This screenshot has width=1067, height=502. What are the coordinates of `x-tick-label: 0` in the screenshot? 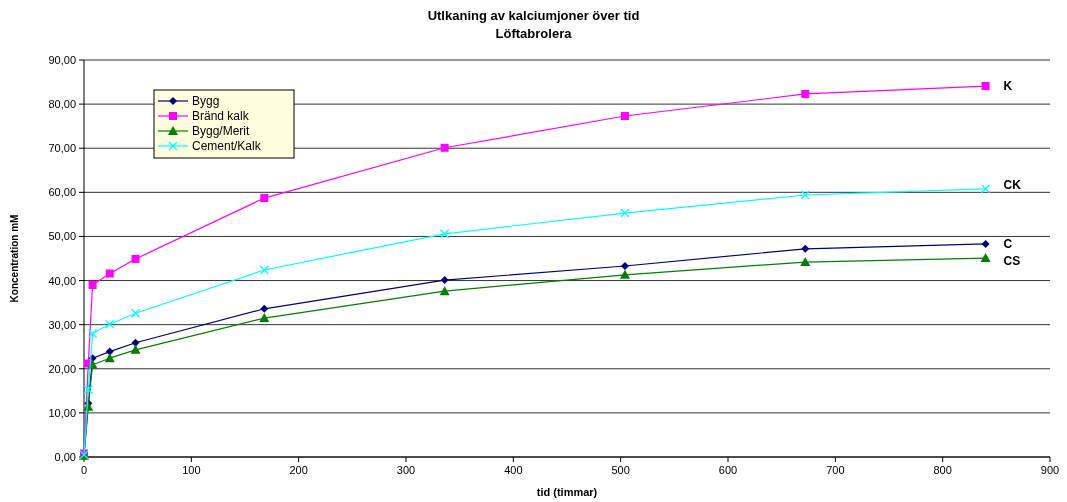 It's located at (84, 470).